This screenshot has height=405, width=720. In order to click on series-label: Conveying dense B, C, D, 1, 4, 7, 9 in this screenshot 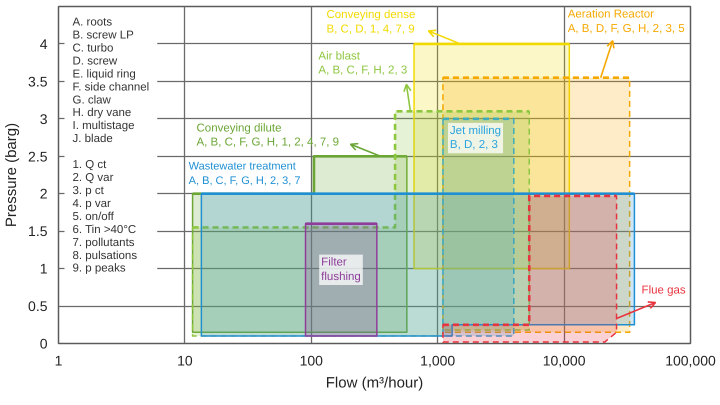, I will do `click(371, 22)`.